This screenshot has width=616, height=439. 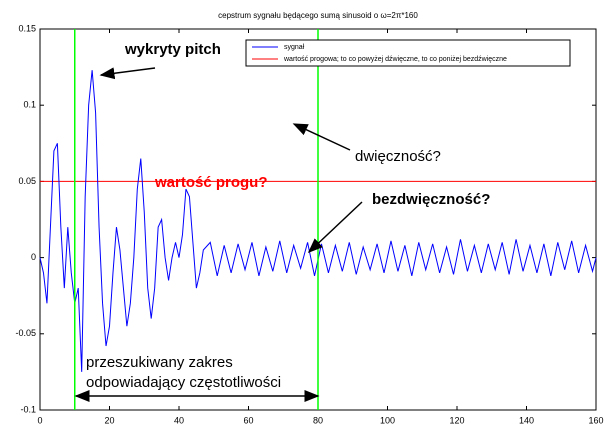 I want to click on x-tick-label: 100, so click(x=387, y=420).